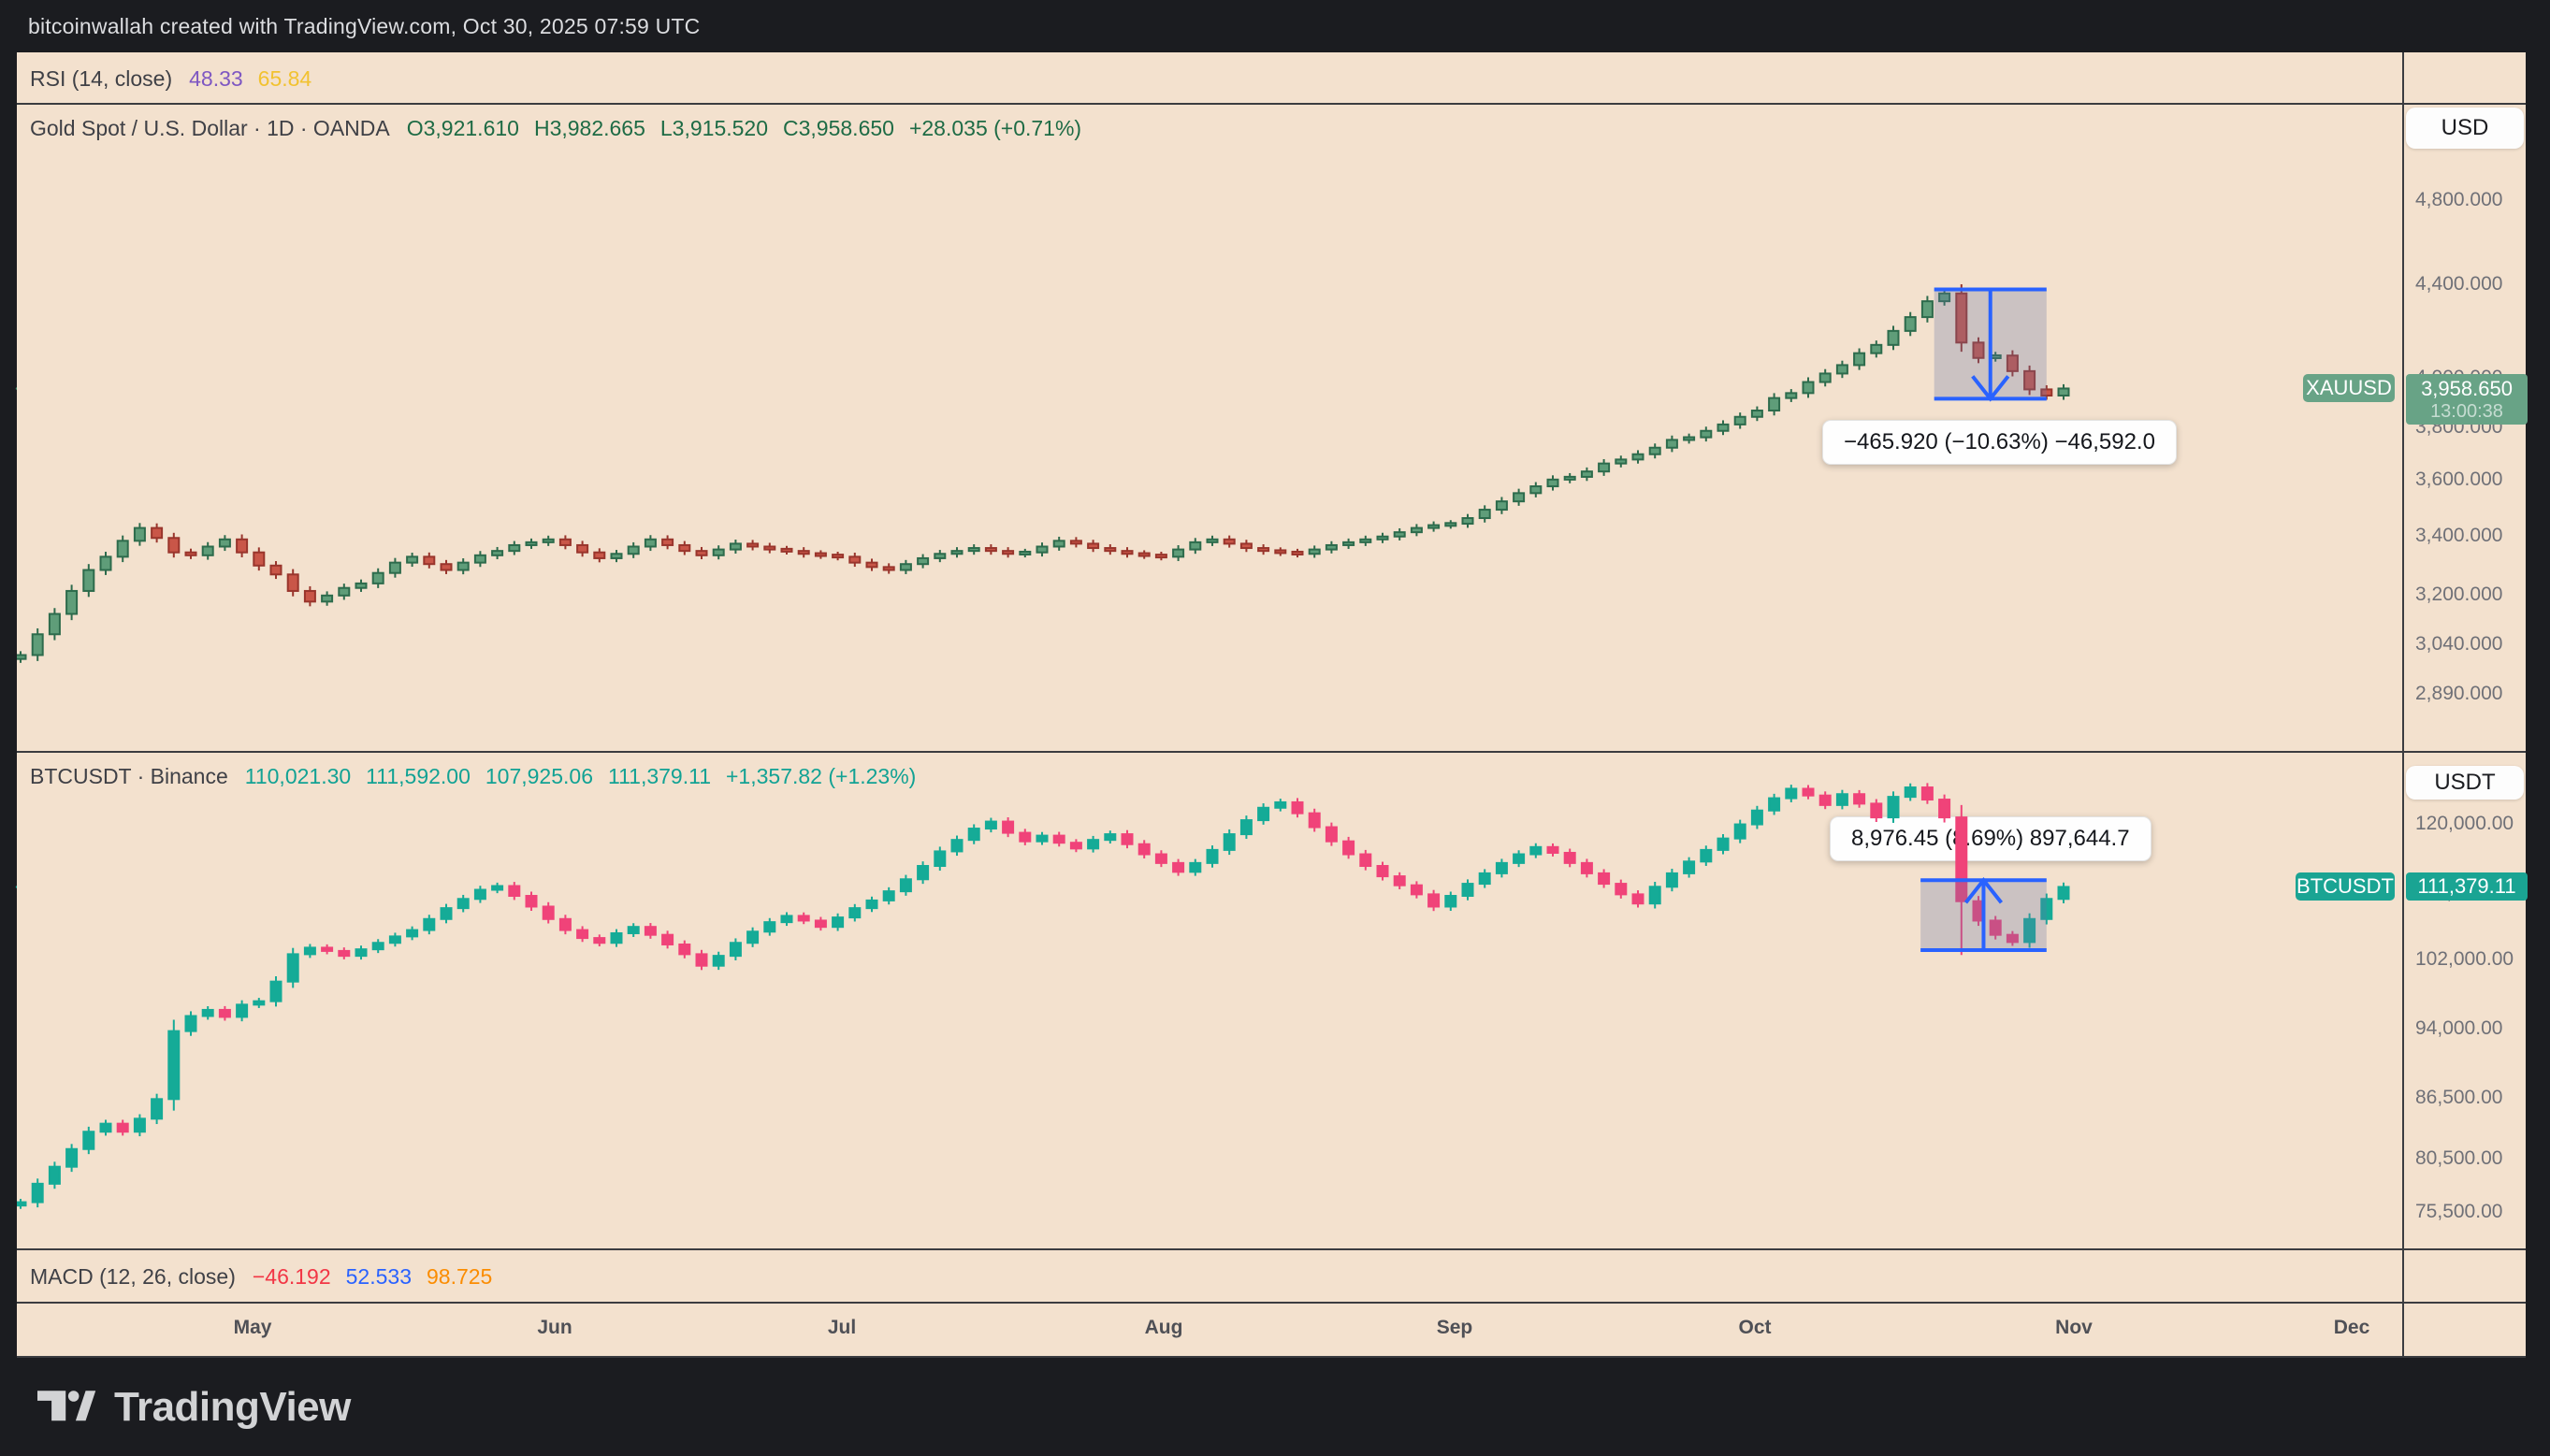 This screenshot has width=2550, height=1456. What do you see at coordinates (2074, 1327) in the screenshot?
I see `time-axis-month-label: Nov` at bounding box center [2074, 1327].